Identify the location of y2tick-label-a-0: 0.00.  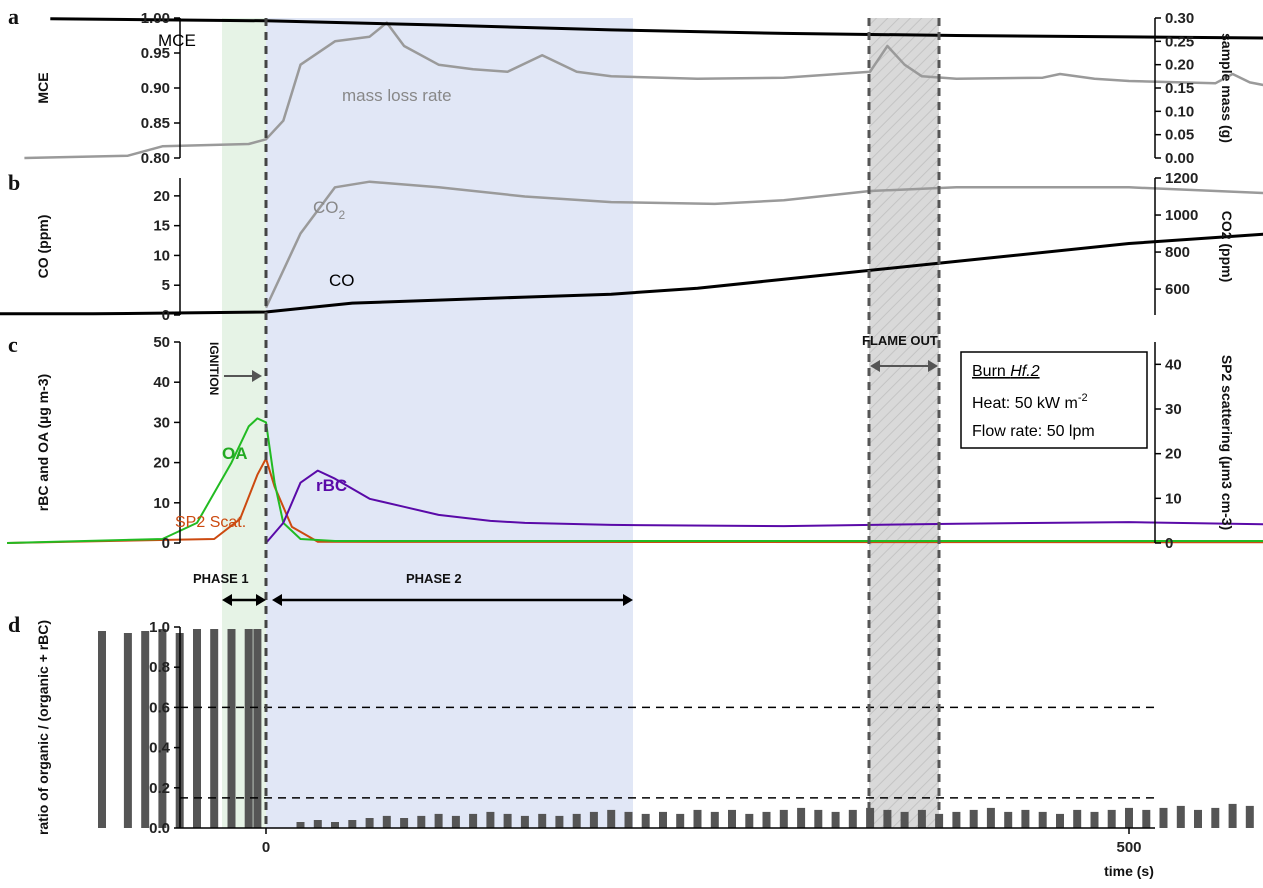
(1179, 158).